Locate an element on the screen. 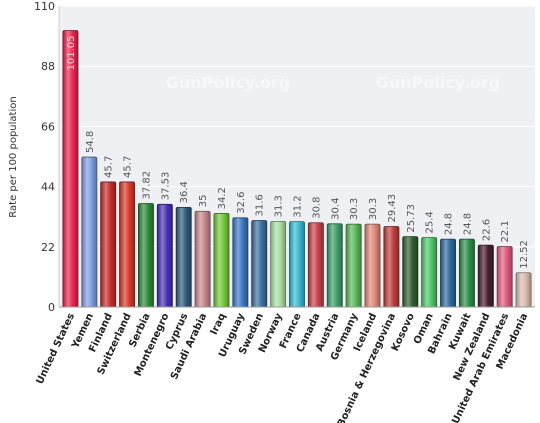 The image size is (540, 423). y-tick-label: 22 is located at coordinates (48, 247).